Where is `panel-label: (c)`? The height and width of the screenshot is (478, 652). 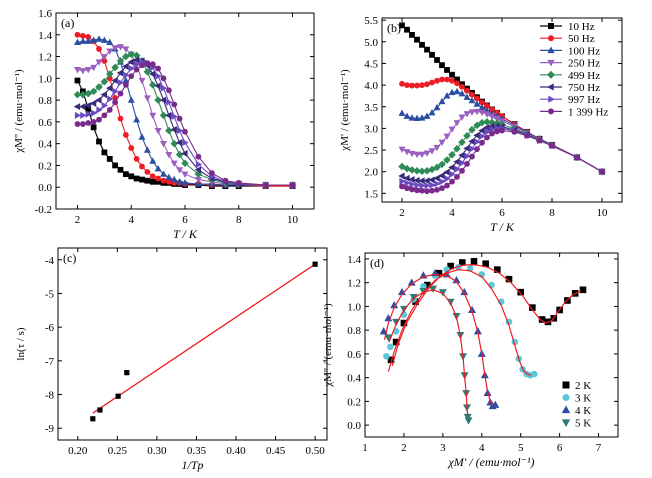 panel-label: (c) is located at coordinates (69, 258).